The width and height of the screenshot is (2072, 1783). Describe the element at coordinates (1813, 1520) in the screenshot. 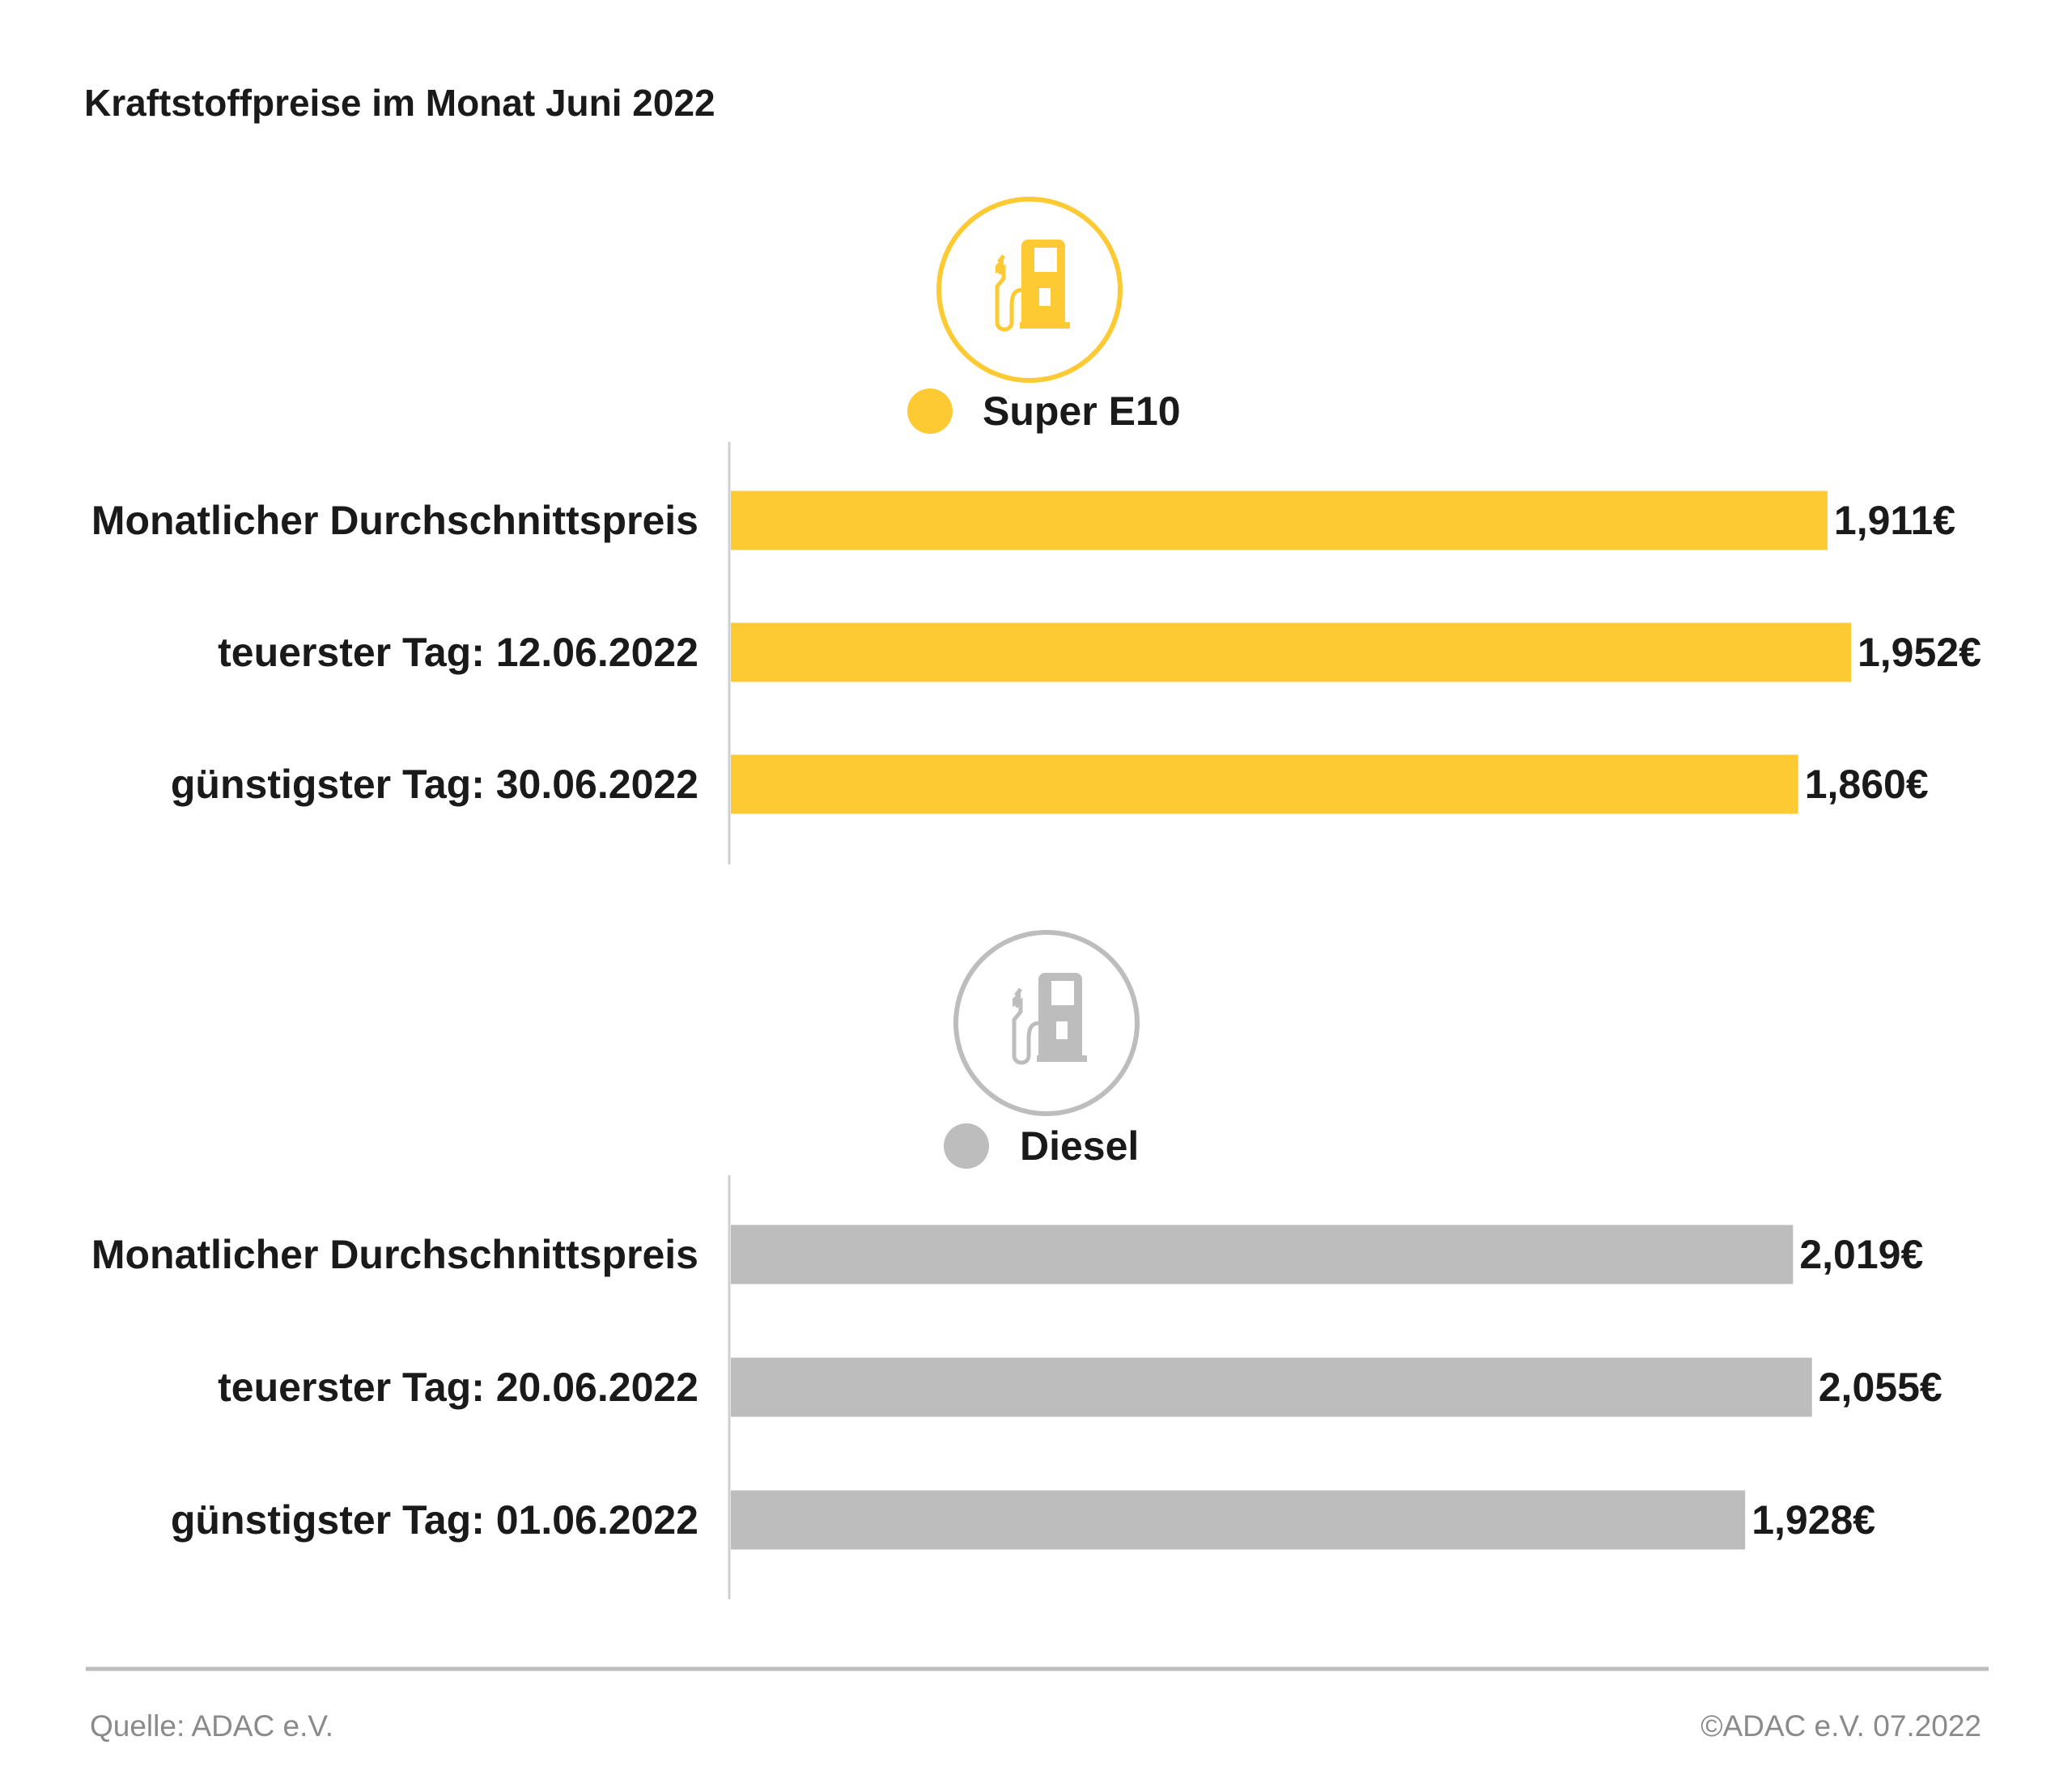

I see `value-label: 1,928€` at that location.